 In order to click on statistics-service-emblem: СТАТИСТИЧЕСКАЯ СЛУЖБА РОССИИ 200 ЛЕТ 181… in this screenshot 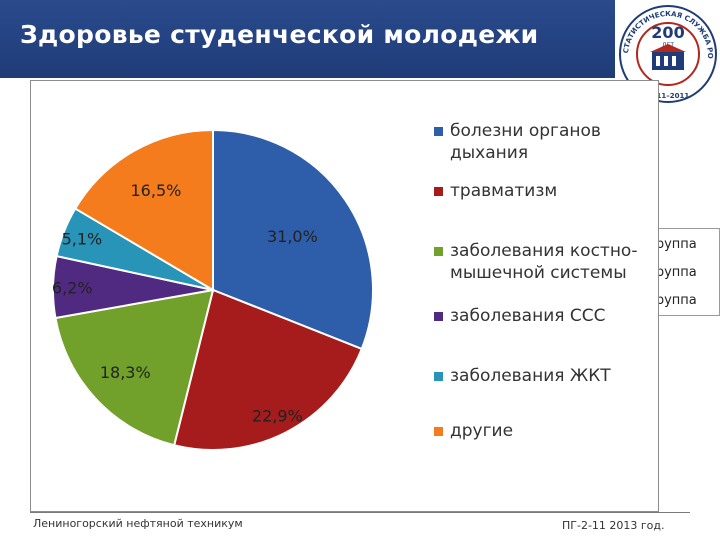, I will do `click(664, 51)`.